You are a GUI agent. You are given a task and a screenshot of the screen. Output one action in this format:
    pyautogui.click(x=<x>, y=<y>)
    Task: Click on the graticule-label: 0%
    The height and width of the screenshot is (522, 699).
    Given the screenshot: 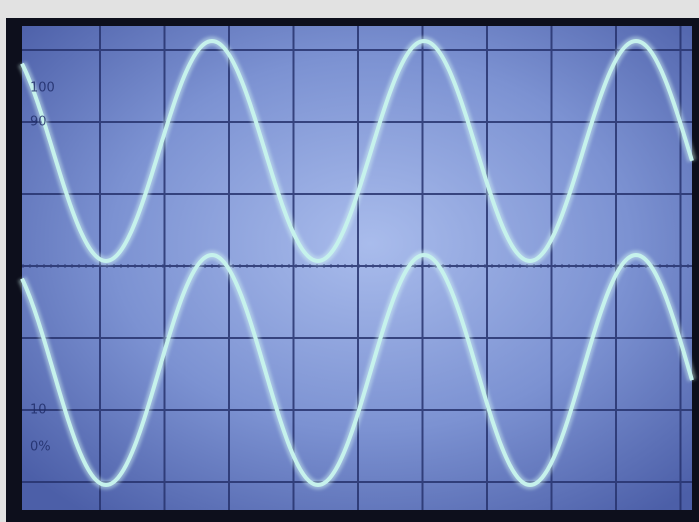 What is the action you would take?
    pyautogui.click(x=40, y=447)
    